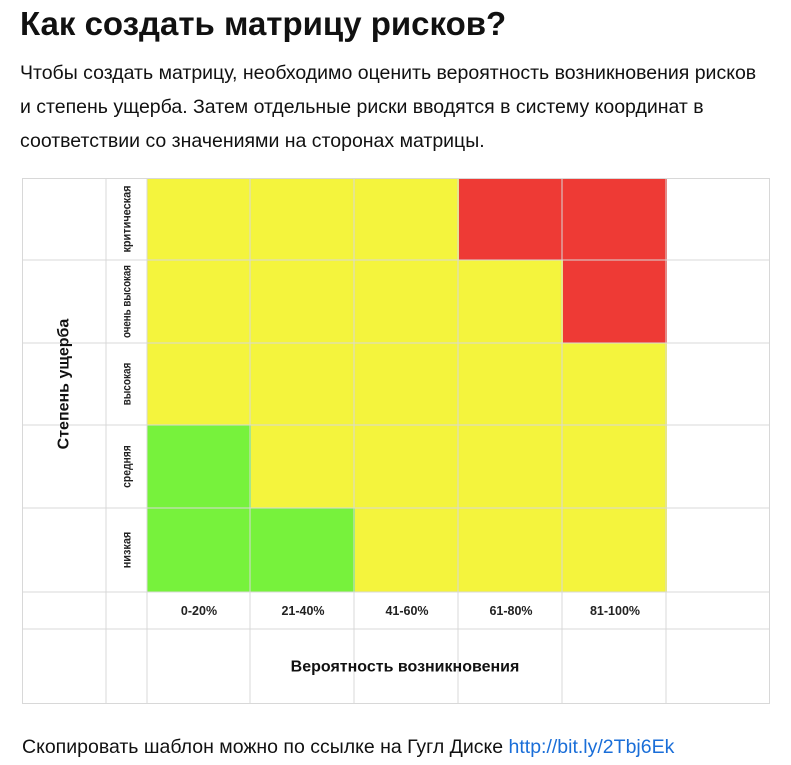  What do you see at coordinates (127, 466) in the screenshot?
I see `y-tick-label: средняя` at bounding box center [127, 466].